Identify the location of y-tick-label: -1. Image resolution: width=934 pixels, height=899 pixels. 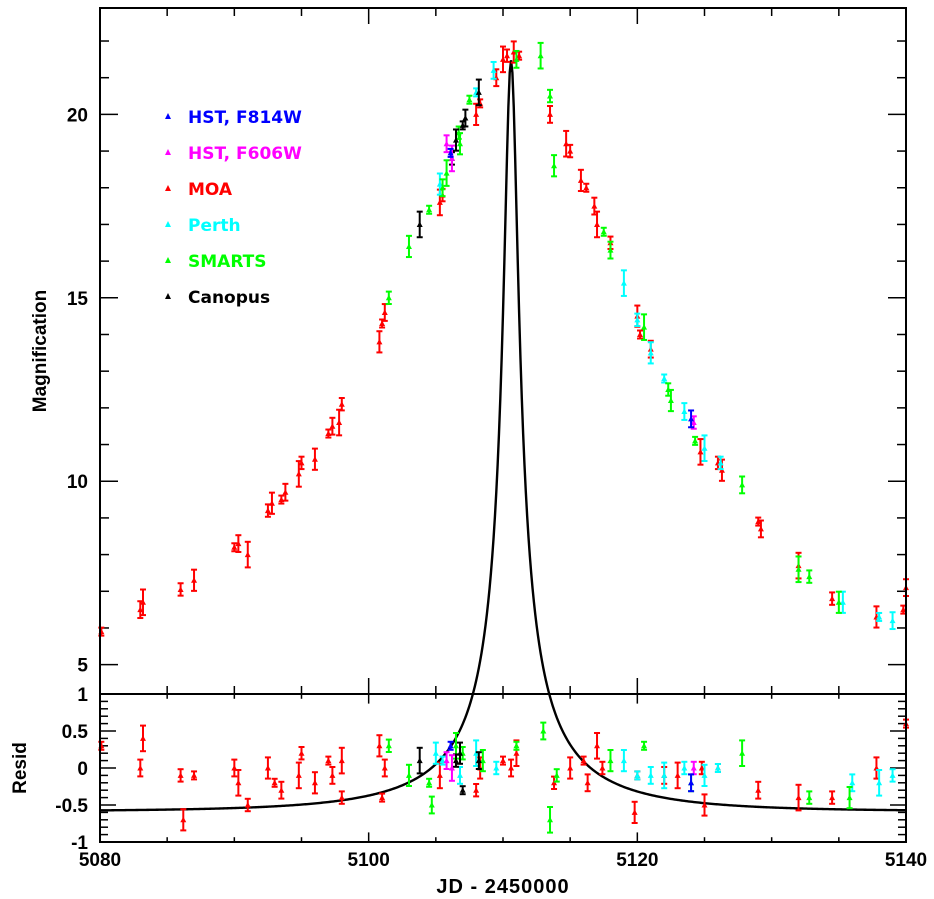
(79, 843).